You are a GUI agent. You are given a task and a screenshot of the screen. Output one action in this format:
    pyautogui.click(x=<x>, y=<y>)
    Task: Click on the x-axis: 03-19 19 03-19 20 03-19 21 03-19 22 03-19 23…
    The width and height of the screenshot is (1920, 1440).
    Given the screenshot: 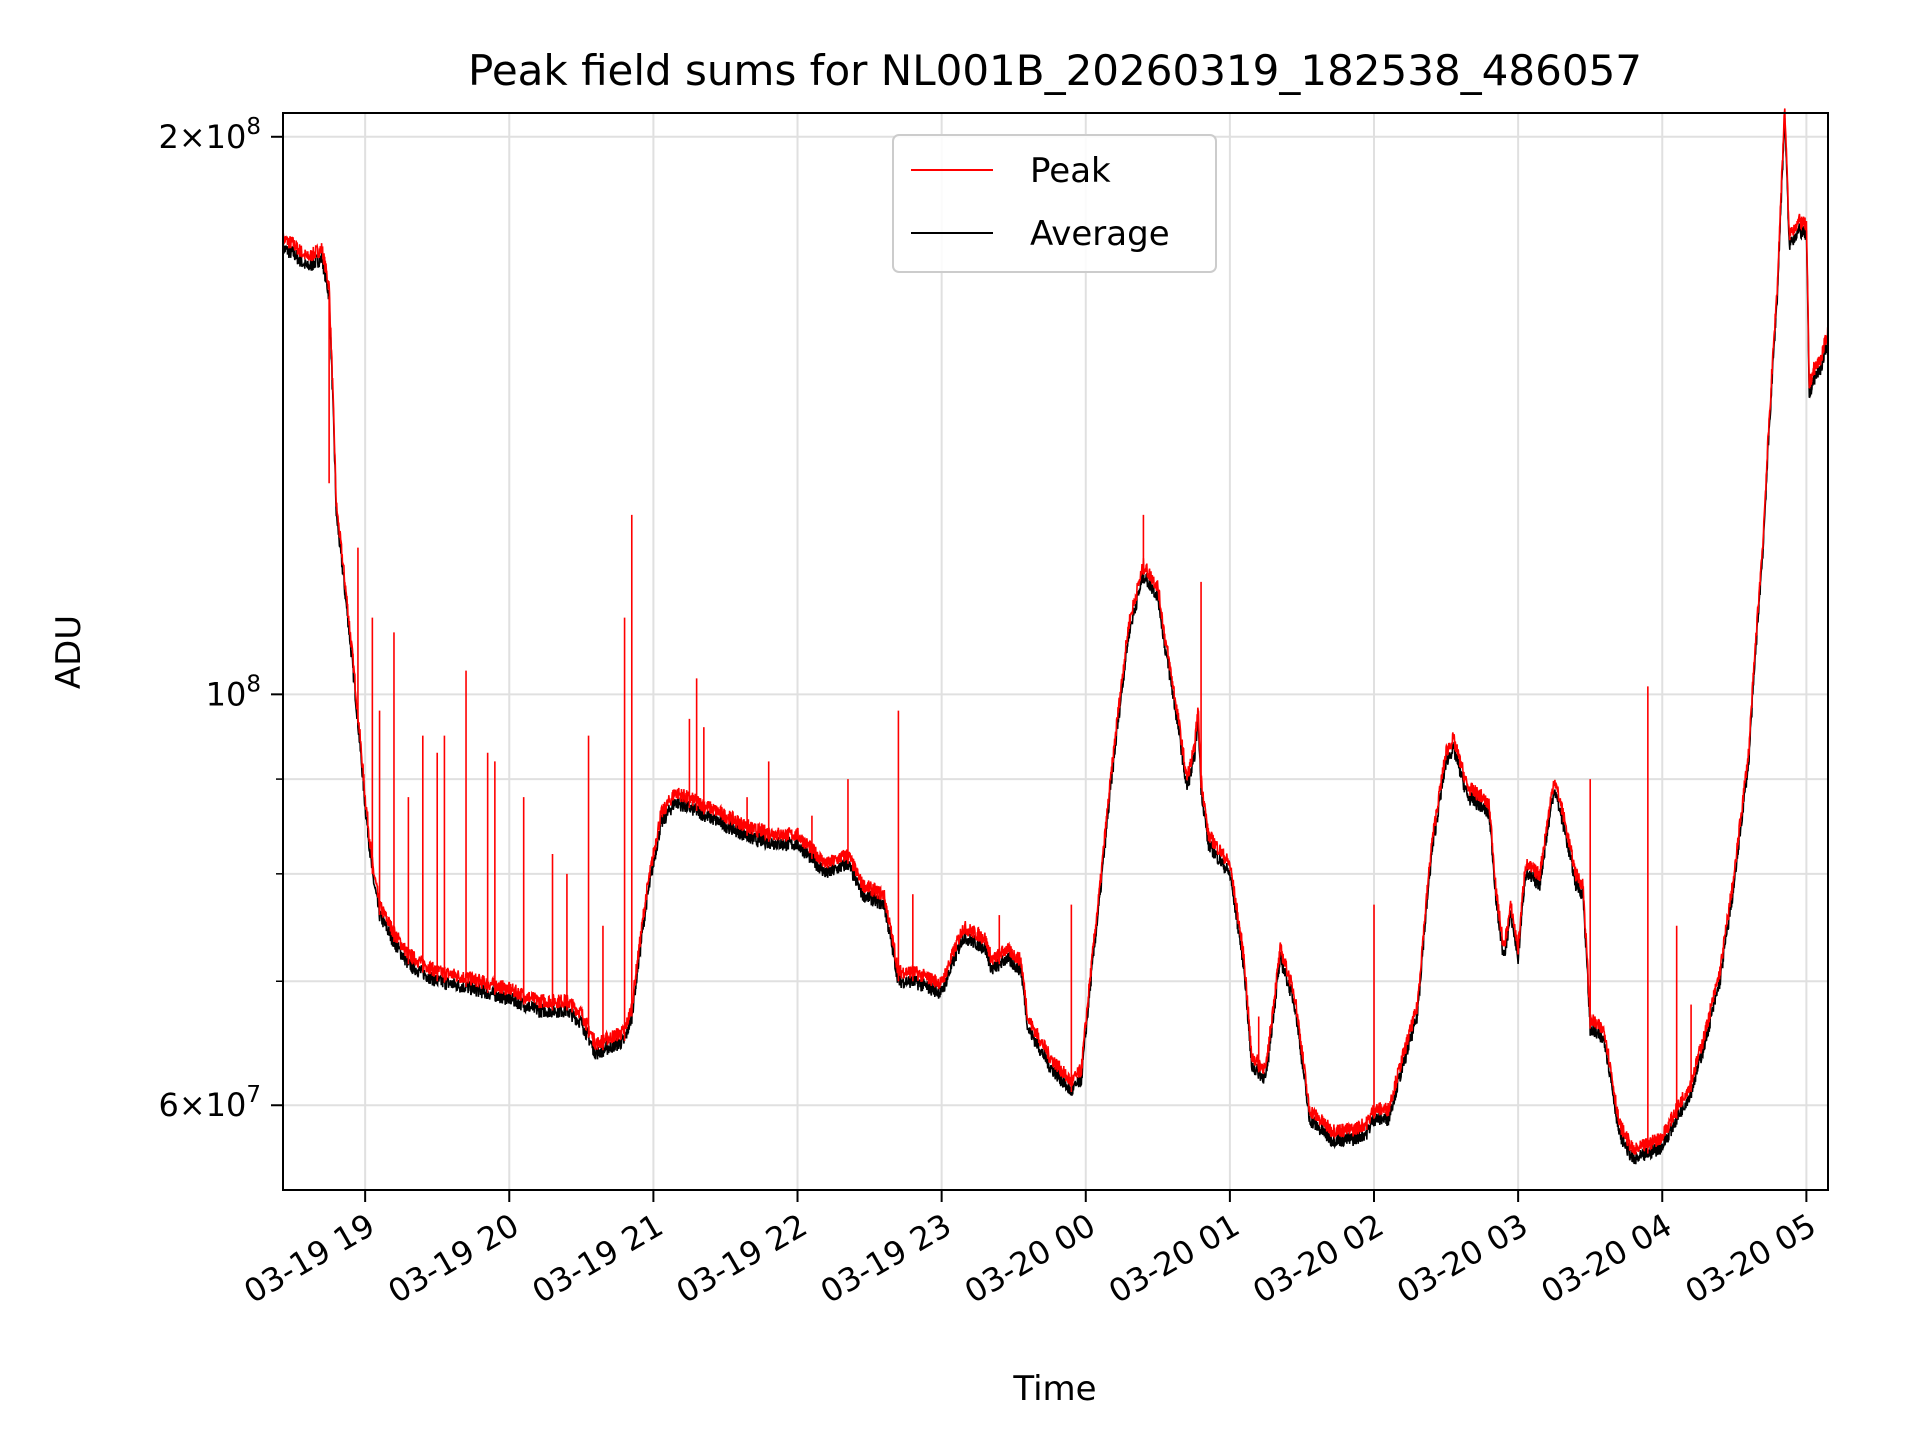 What is the action you would take?
    pyautogui.click(x=1030, y=1250)
    